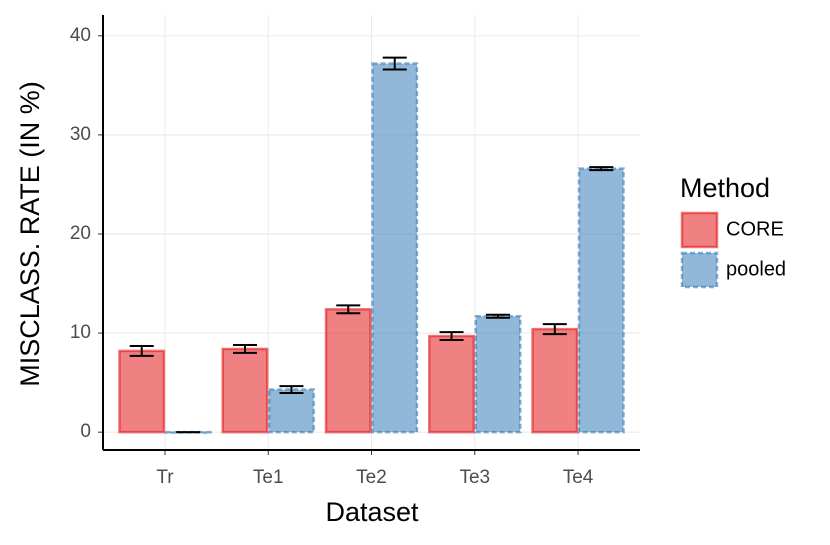 This screenshot has width=830, height=545. Describe the element at coordinates (268, 477) in the screenshot. I see `x-tick-label: Te1` at that location.